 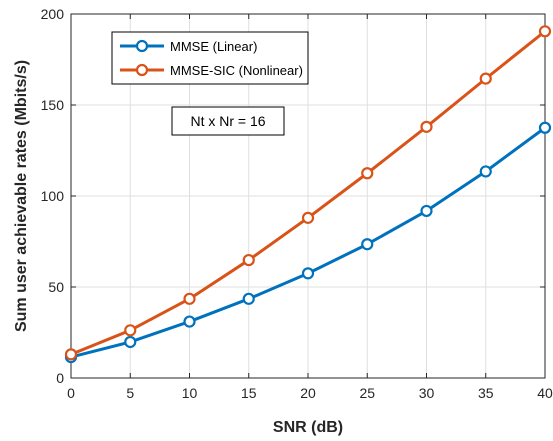 I want to click on x-tick-label: 25, so click(x=367, y=393).